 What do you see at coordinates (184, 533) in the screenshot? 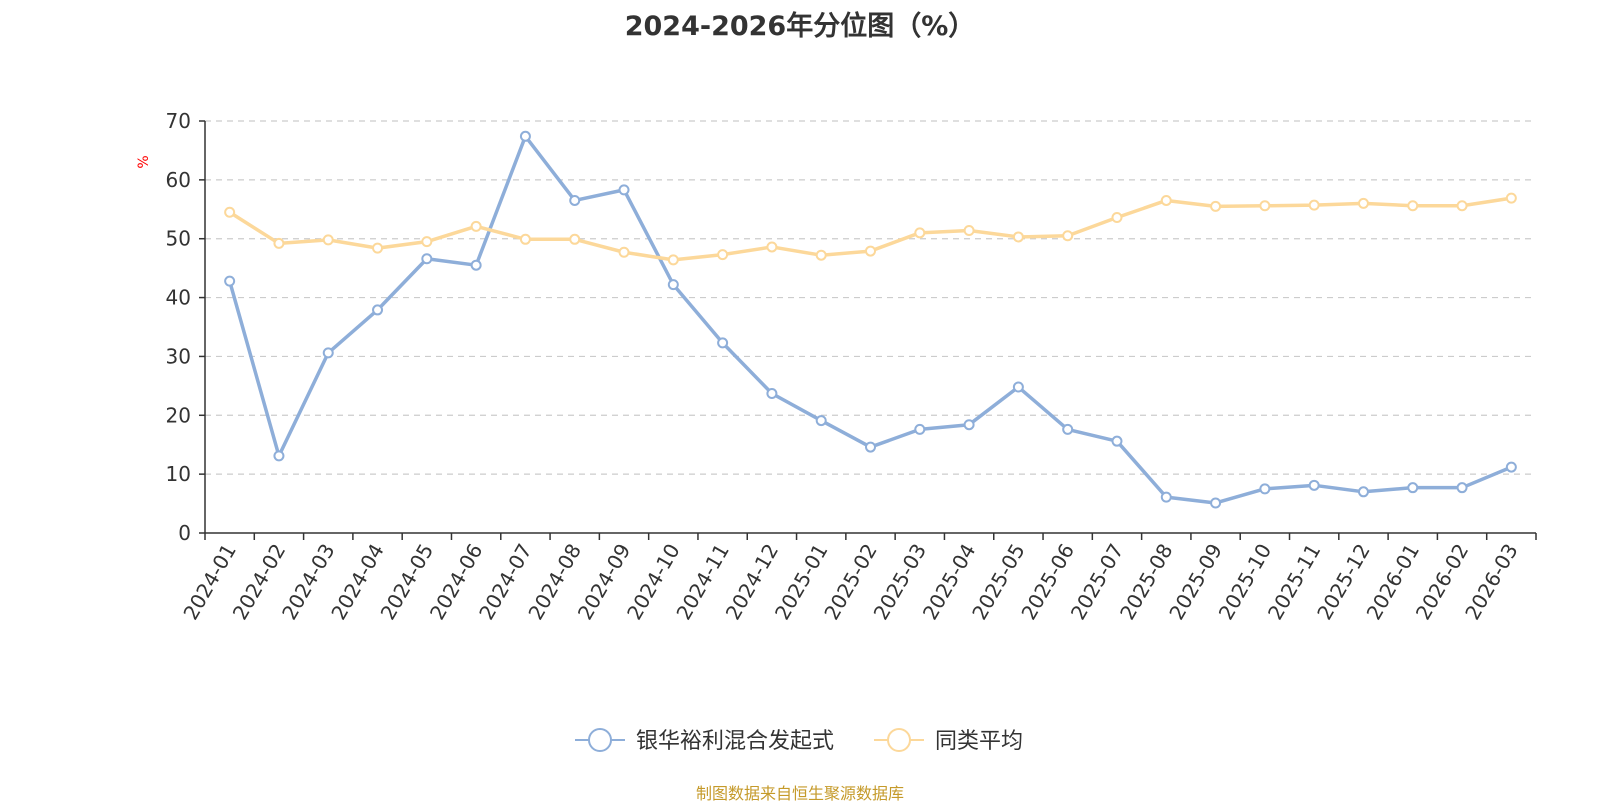
I see `y-tick-label: 0` at bounding box center [184, 533].